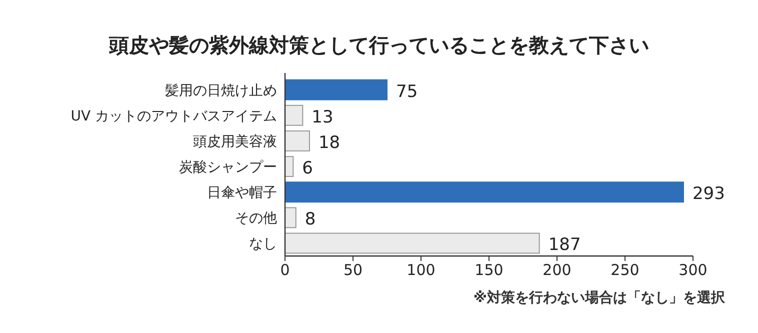 The height and width of the screenshot is (333, 758). Describe the element at coordinates (378, 45) in the screenshot. I see `chart-title: 頭皮や髪の紫外線対策として行っていることを教えて下さい` at that location.